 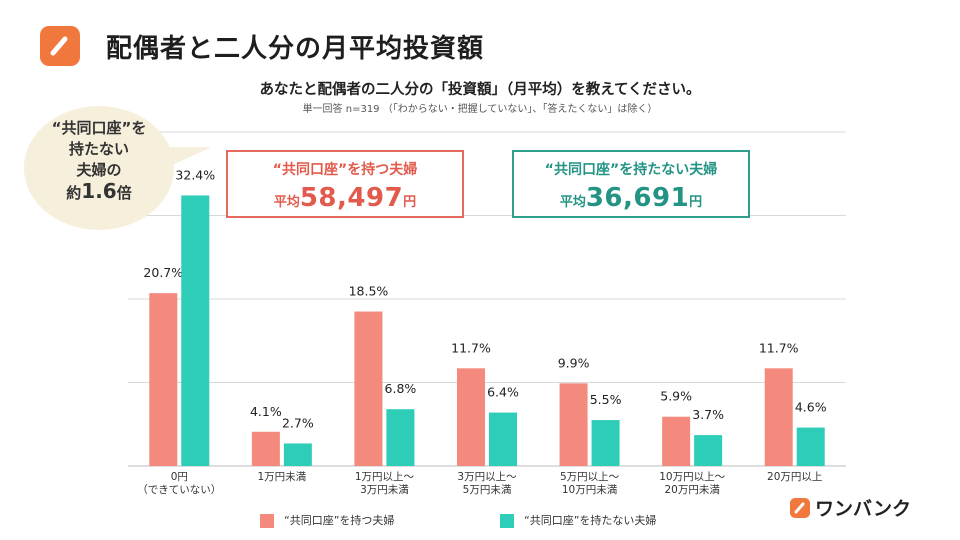 I want to click on data-label-joint: 20.7%, so click(x=163, y=272).